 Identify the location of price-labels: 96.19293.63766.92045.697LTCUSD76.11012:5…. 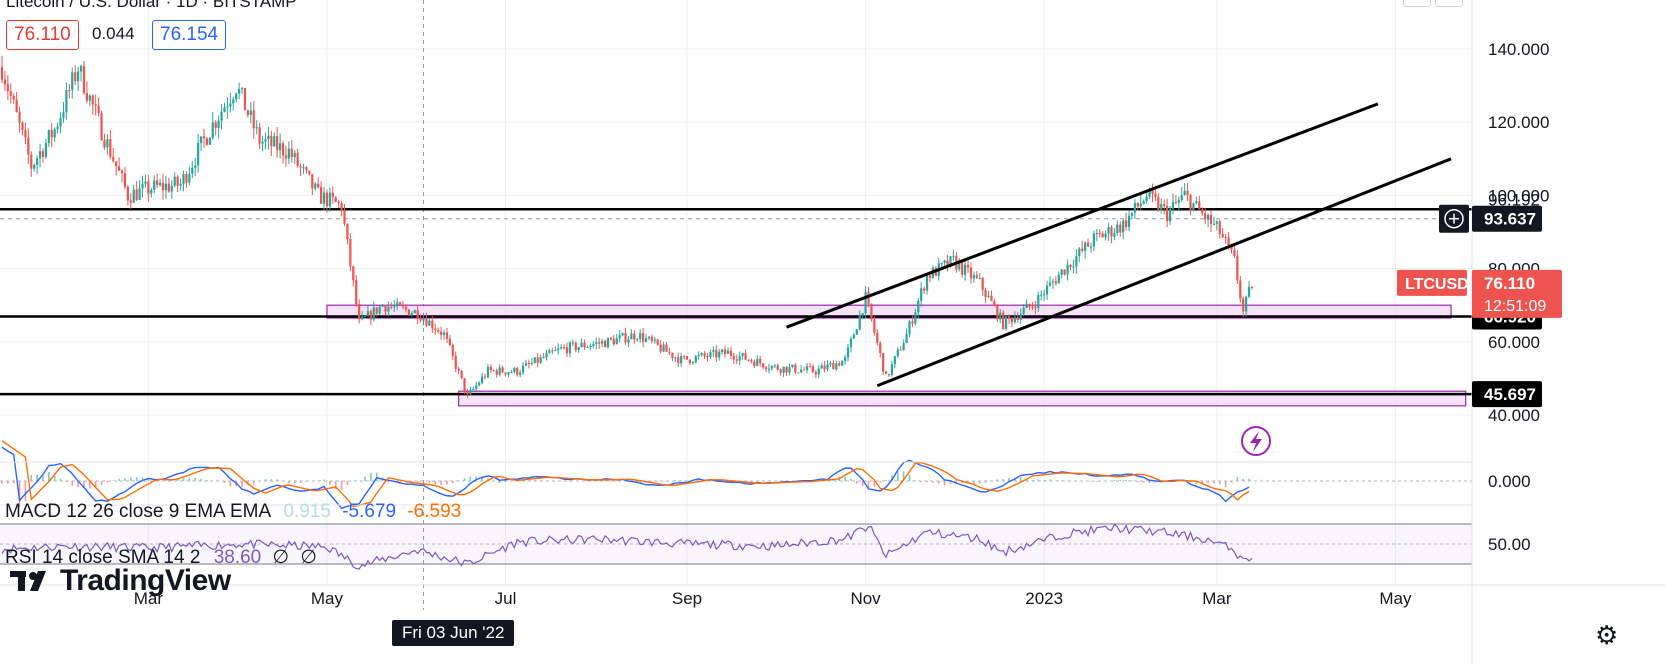
(1401, 323).